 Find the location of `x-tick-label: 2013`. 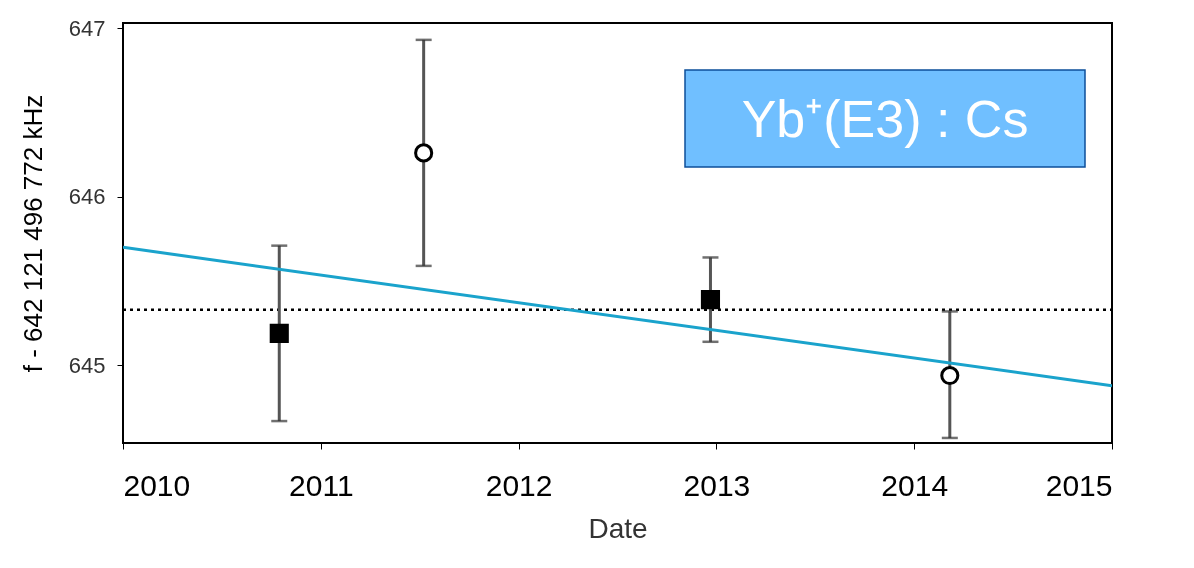

x-tick-label: 2013 is located at coordinates (717, 485).